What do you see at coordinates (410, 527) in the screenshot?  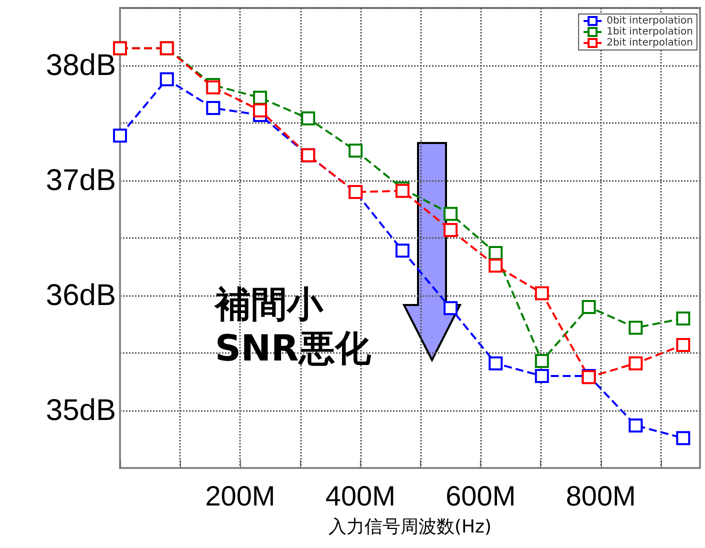 I see `x-axis-title: 入力信号周波数(Hz)` at bounding box center [410, 527].